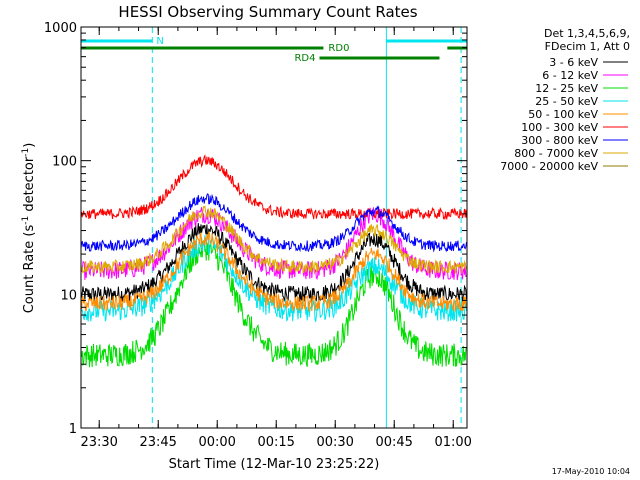 Image resolution: width=640 pixels, height=480 pixels. What do you see at coordinates (393, 442) in the screenshot?
I see `x-tick-label: 00:45` at bounding box center [393, 442].